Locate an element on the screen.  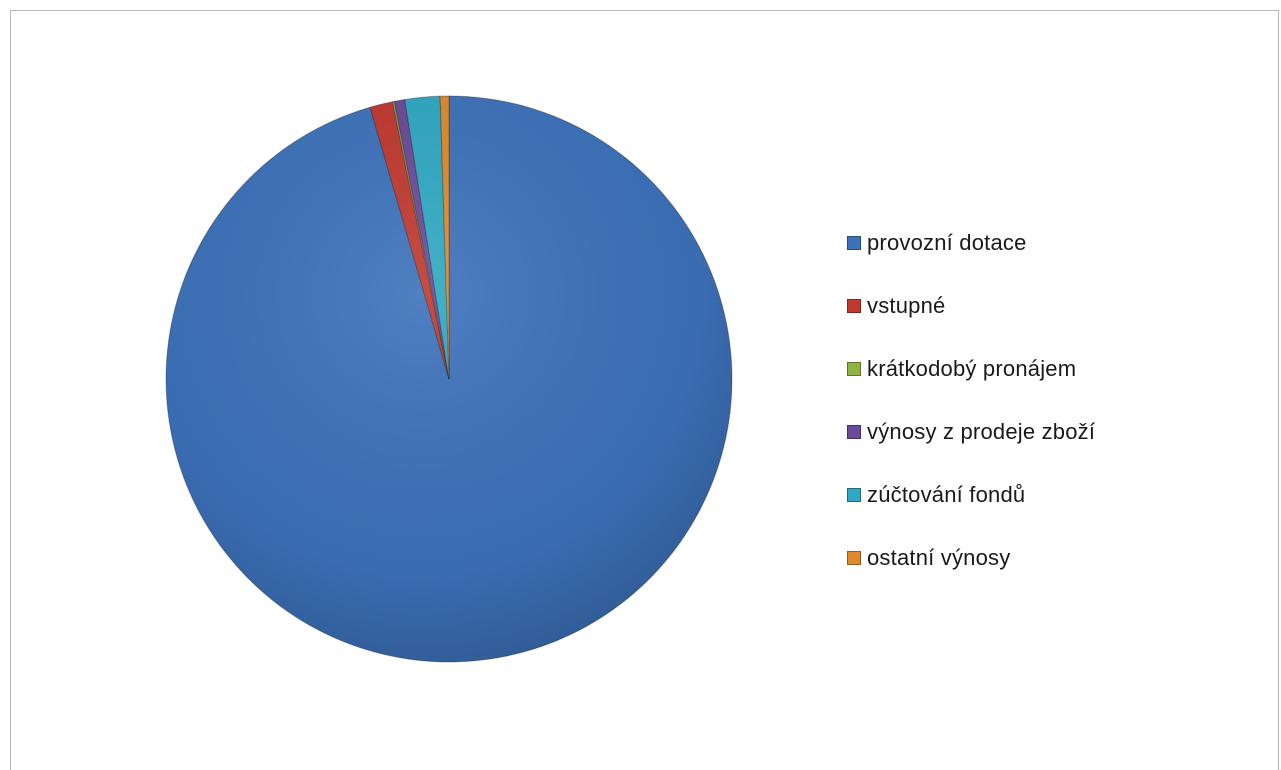
legend-label: zúčtování fondů is located at coordinates (946, 494).